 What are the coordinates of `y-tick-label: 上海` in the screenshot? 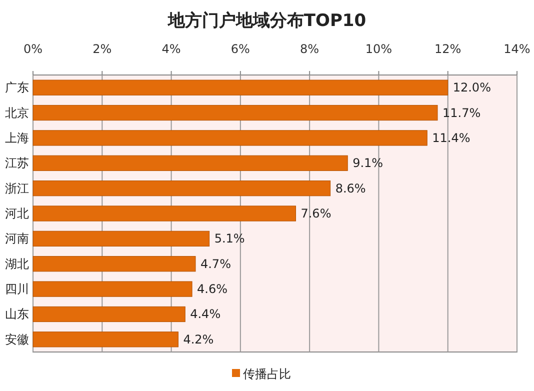 It's located at (17, 137).